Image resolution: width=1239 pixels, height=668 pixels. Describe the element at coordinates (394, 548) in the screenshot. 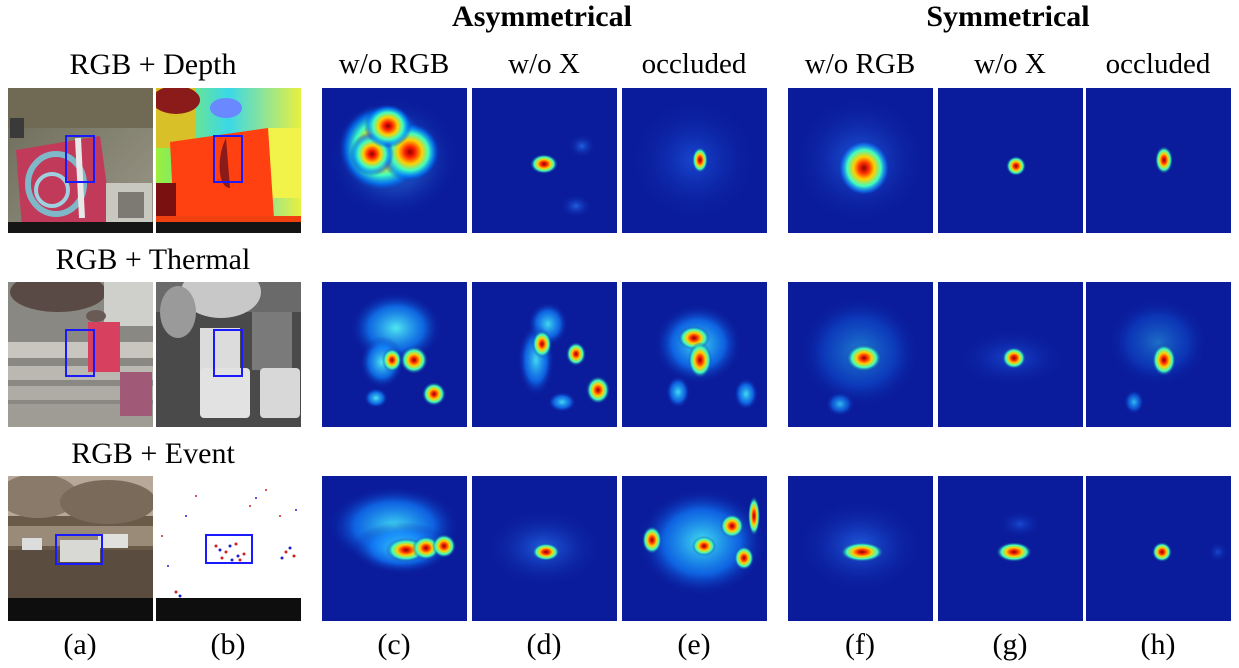

I see `heatmap-event-asym-wo-rgb` at that location.